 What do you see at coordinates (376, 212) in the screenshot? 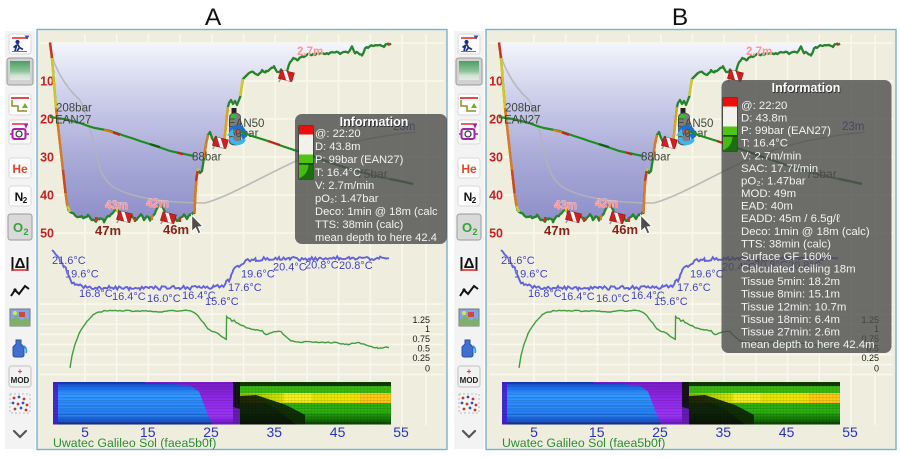
I see `svg-text: Deco: 1min @ 18m (calc` at bounding box center [376, 212].